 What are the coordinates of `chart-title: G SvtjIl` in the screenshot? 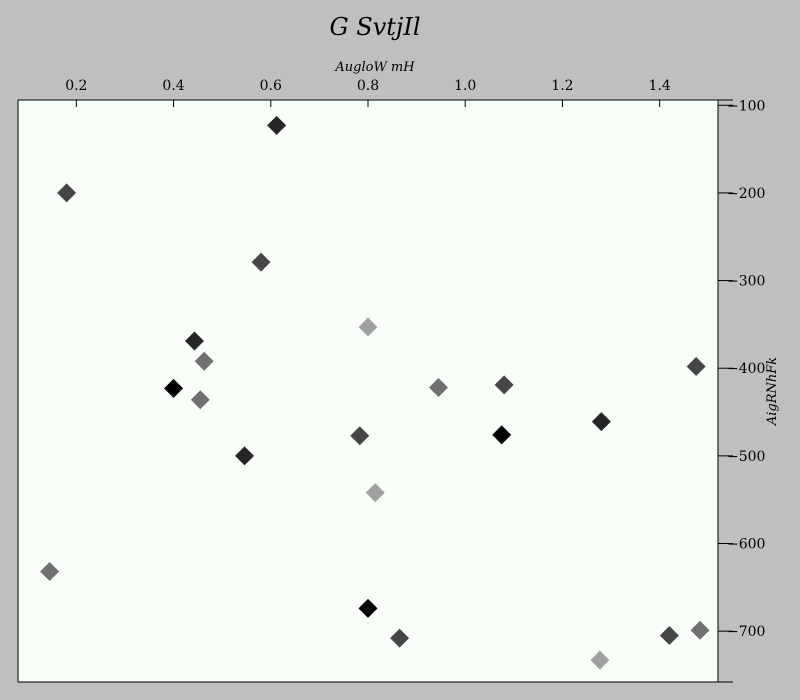 It's located at (374, 27).